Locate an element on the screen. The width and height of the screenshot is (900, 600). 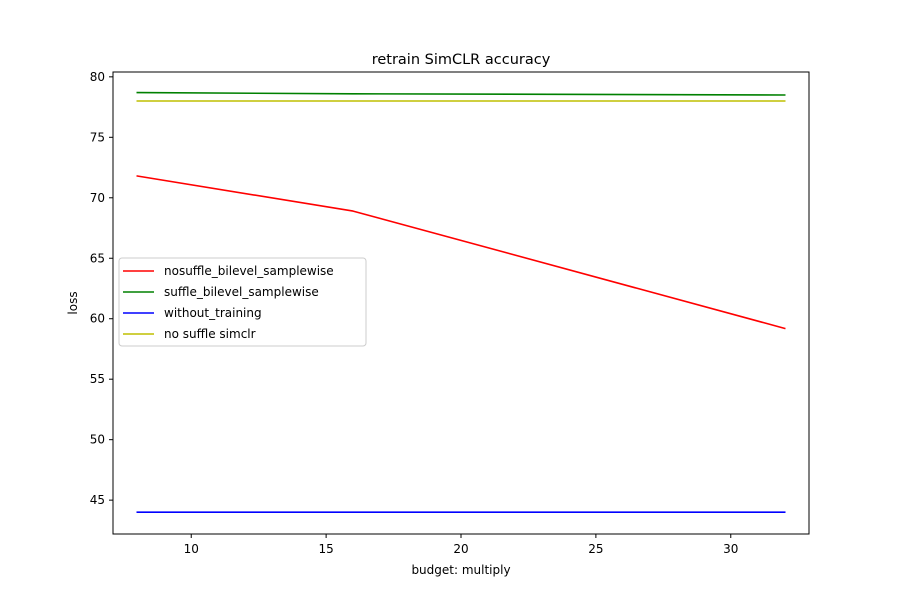
y-tick-label: 65 is located at coordinates (97, 258).